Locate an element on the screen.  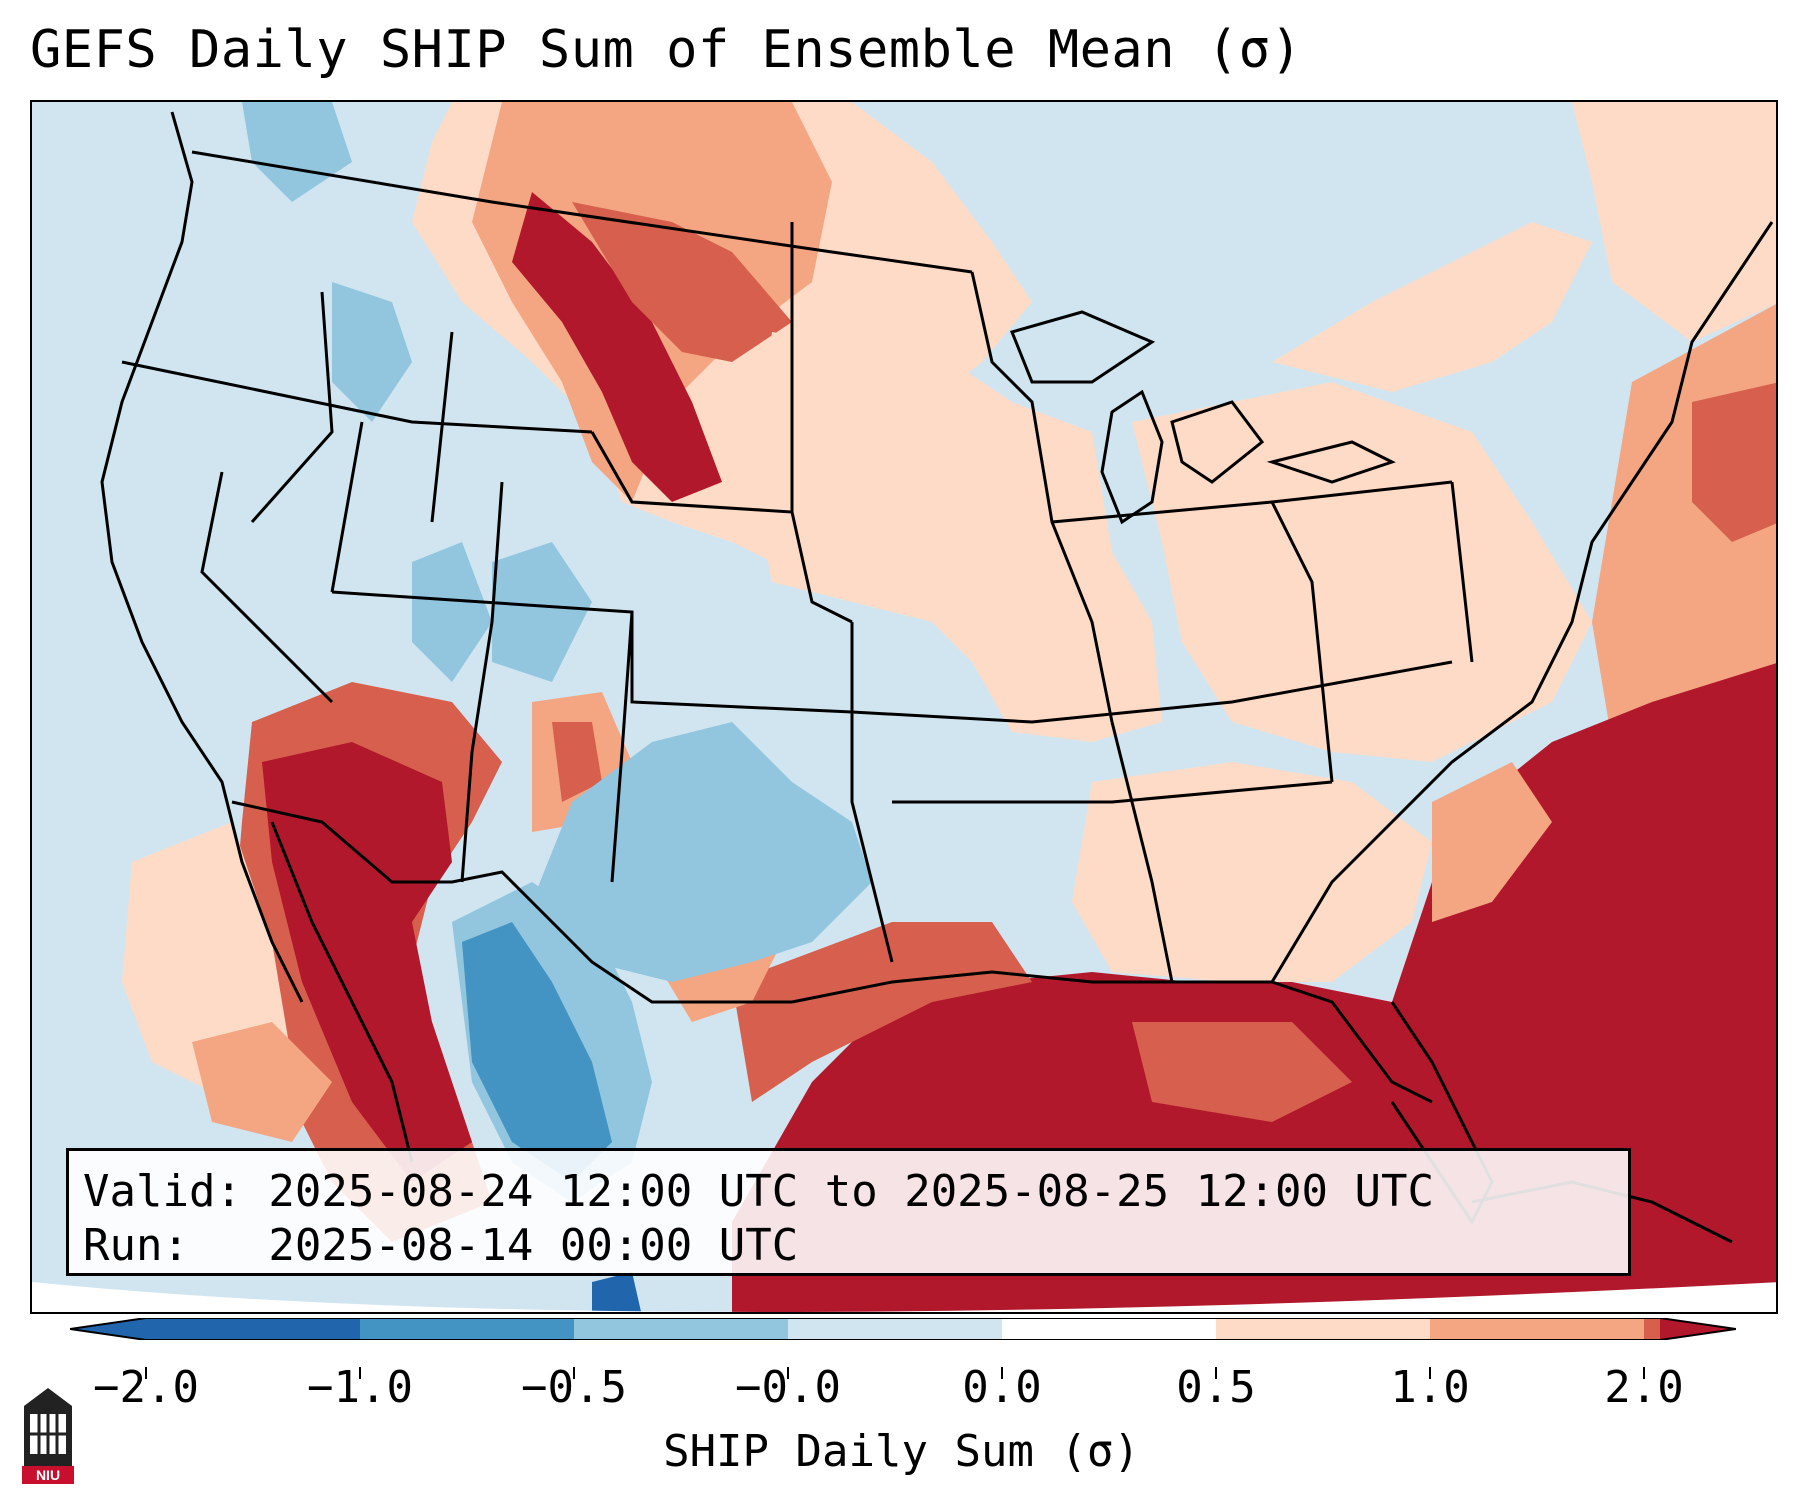
tick-label: 0.5 is located at coordinates (1216, 1387).